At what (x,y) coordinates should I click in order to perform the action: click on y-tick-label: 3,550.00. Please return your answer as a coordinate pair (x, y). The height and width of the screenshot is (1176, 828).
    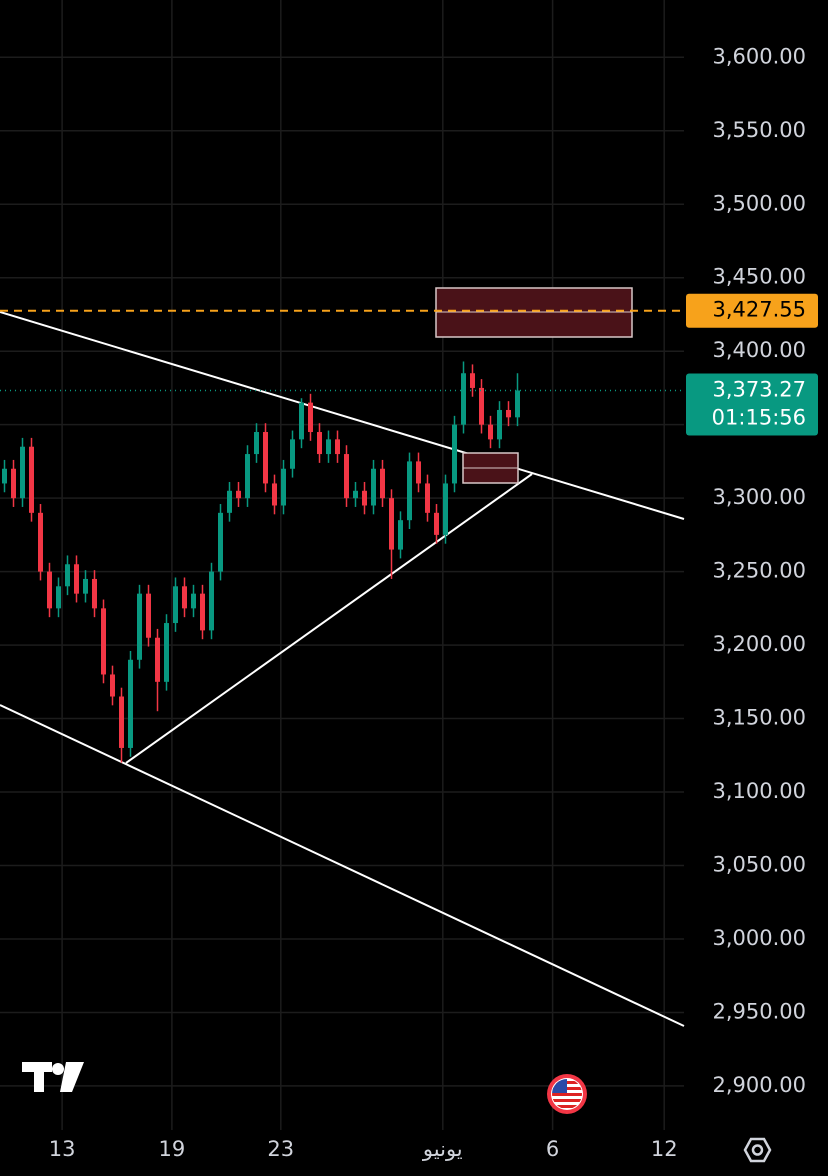
    Looking at the image, I should click on (759, 130).